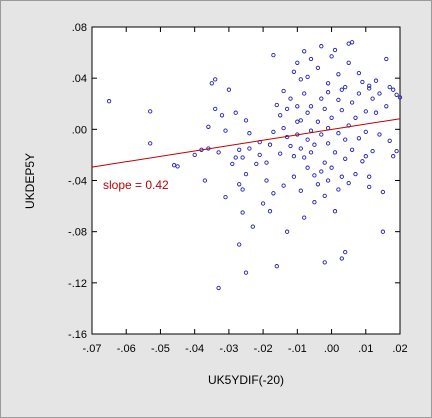  What do you see at coordinates (399, 349) in the screenshot?
I see `x-tick-label: .02` at bounding box center [399, 349].